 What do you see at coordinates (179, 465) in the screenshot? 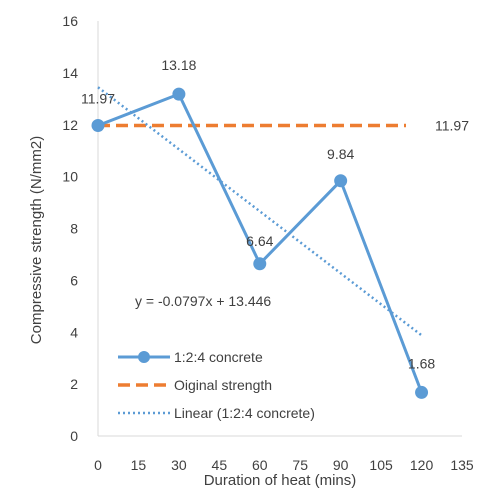
I see `x-tick-label: 30` at bounding box center [179, 465].